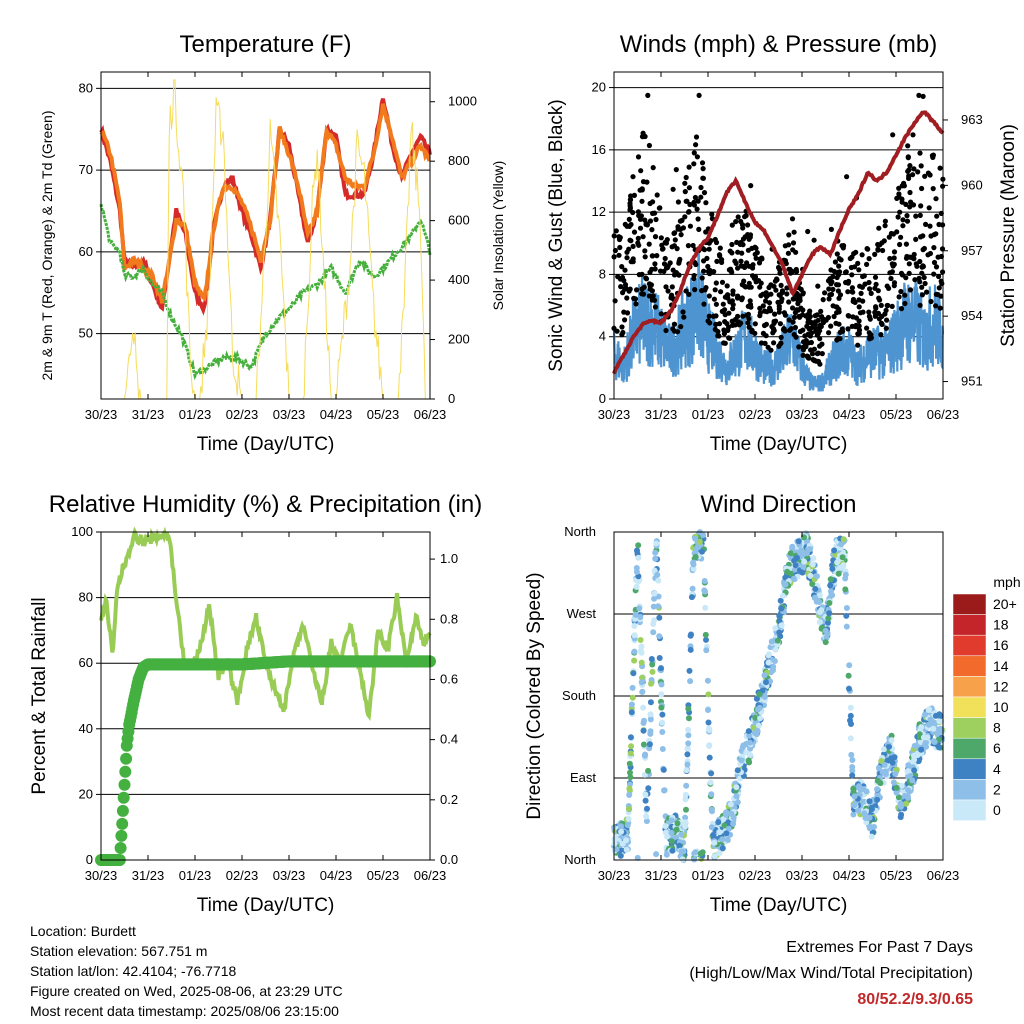 The image size is (1024, 1024). I want to click on legend-label: 14, so click(1001, 666).